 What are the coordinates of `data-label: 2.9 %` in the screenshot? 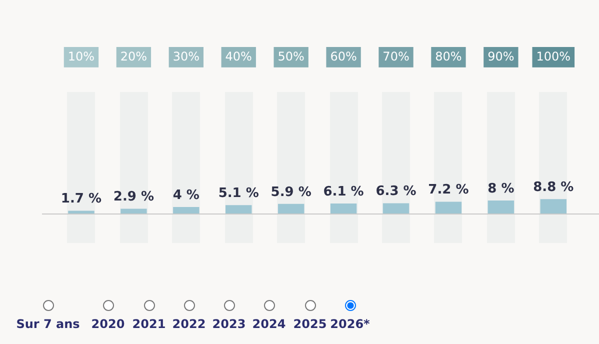 It's located at (133, 197).